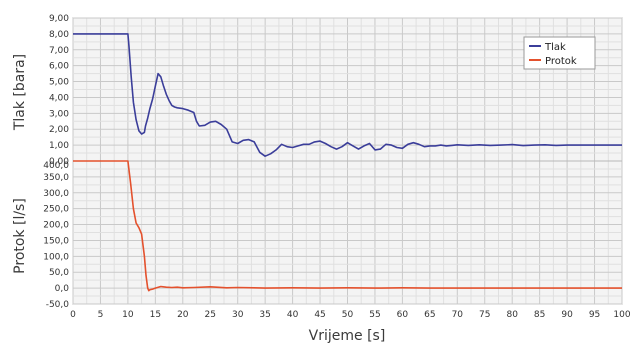 This screenshot has height=348, width=633. Describe the element at coordinates (555, 47) in the screenshot. I see `legend-label-tlak: Tlak` at that location.